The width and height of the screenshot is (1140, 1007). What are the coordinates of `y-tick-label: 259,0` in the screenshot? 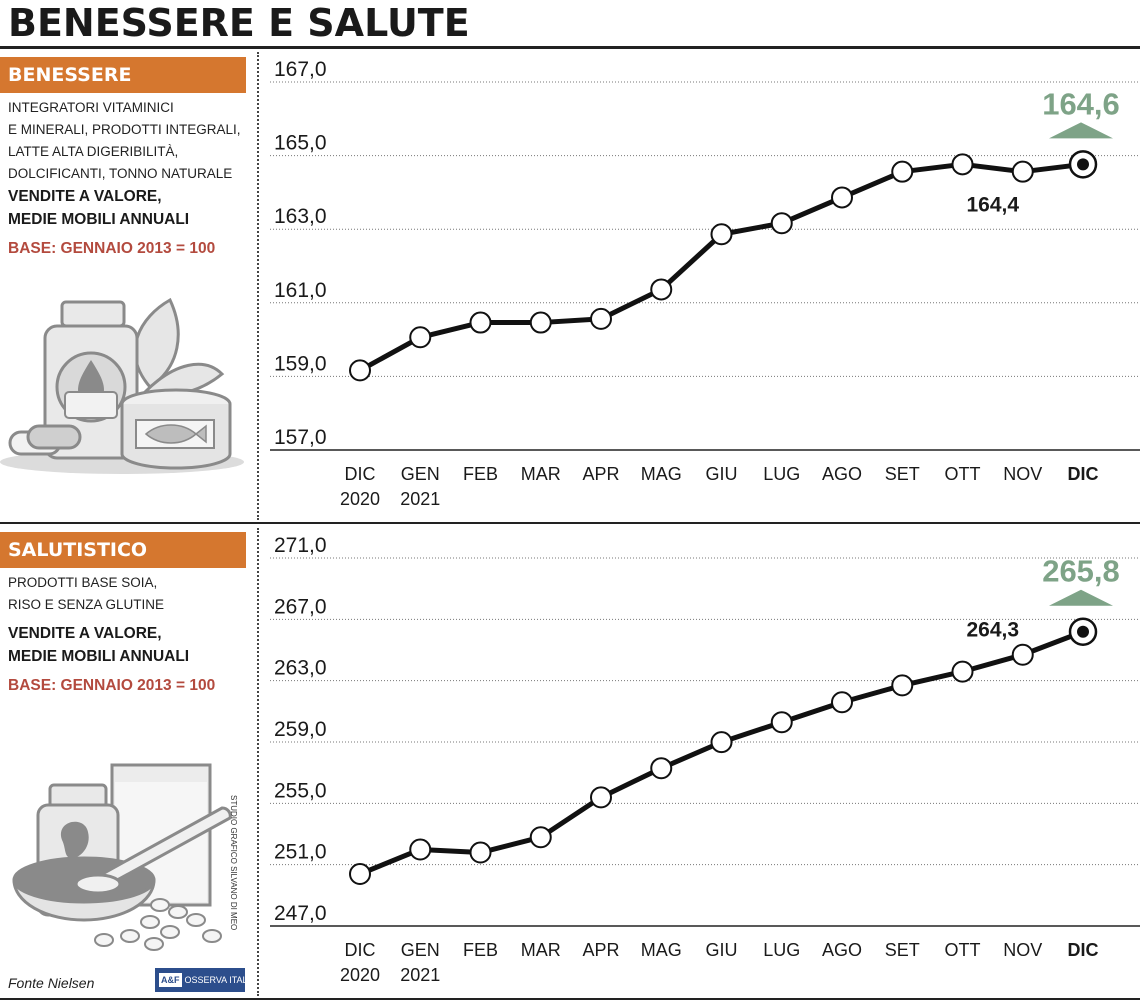 It's located at (300, 729).